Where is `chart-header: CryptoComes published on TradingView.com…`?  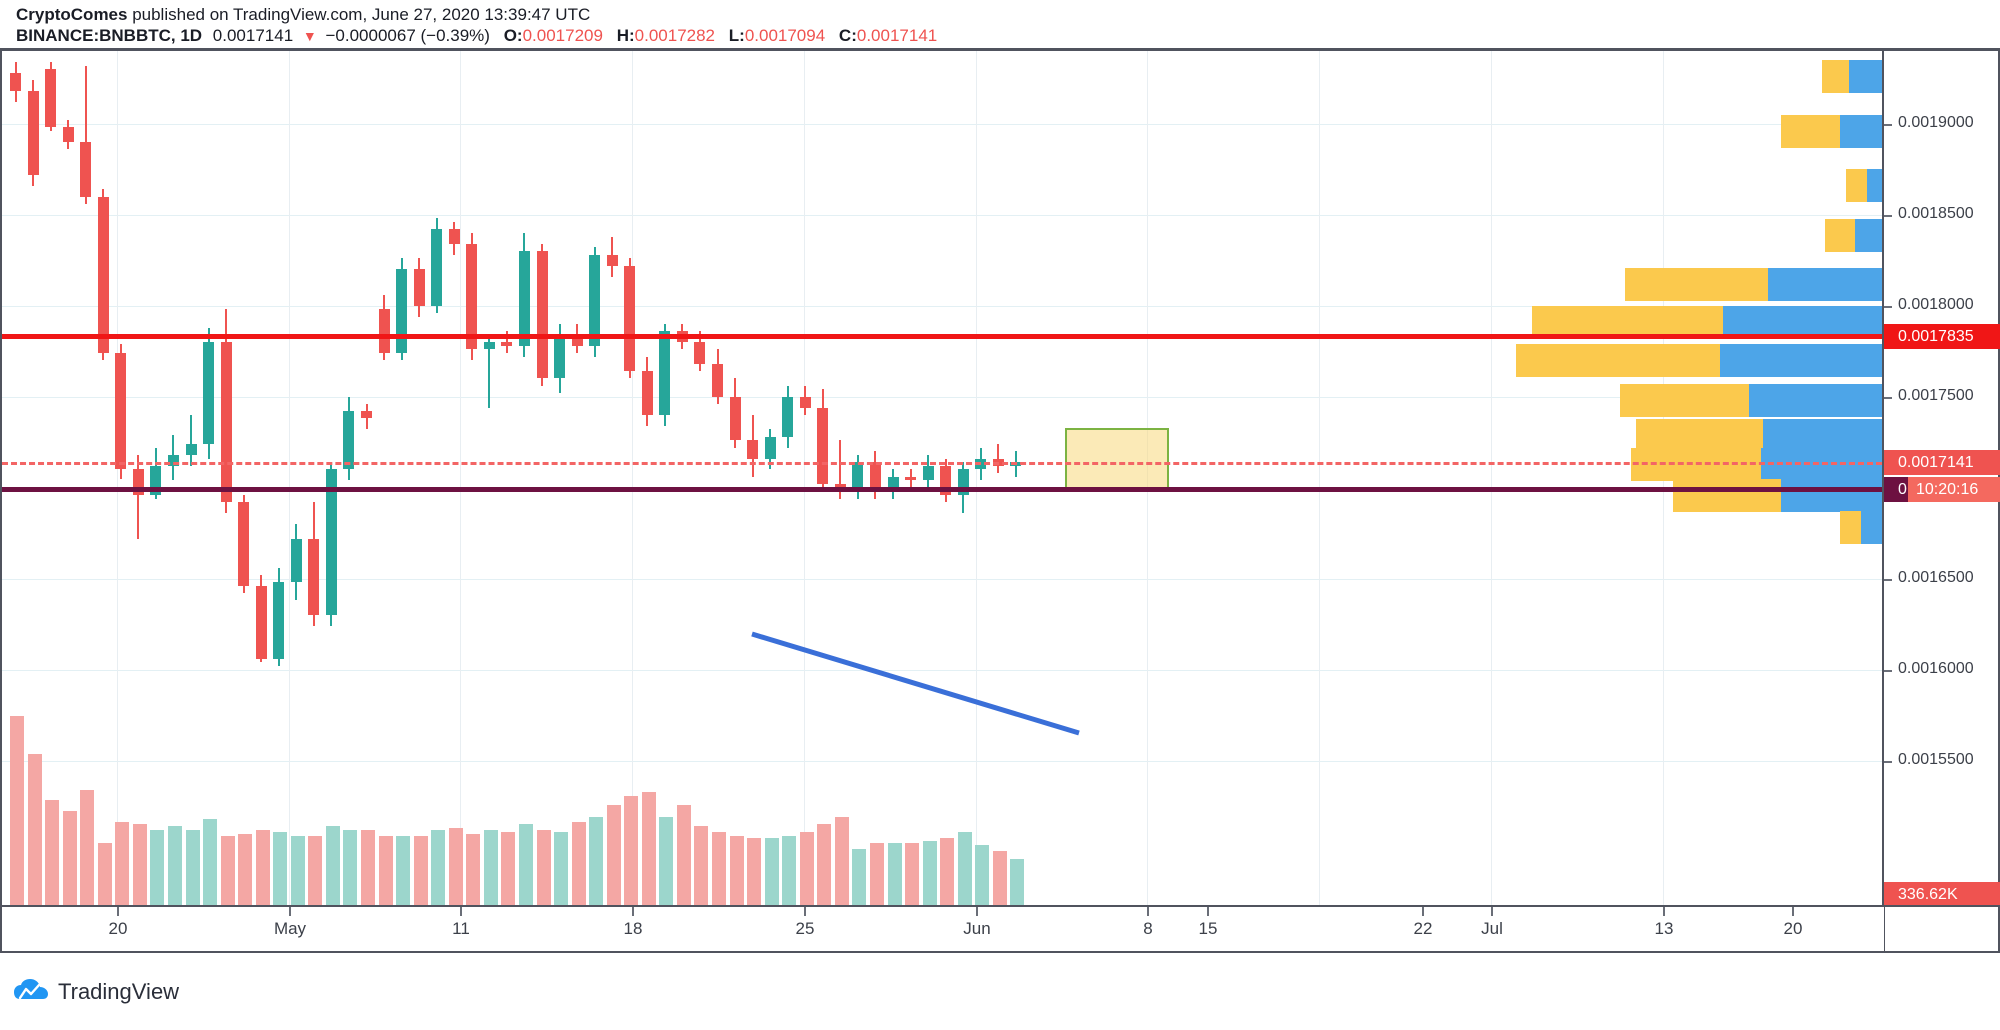
chart-header: CryptoComes published on TradingView.com… is located at coordinates (1000, 24).